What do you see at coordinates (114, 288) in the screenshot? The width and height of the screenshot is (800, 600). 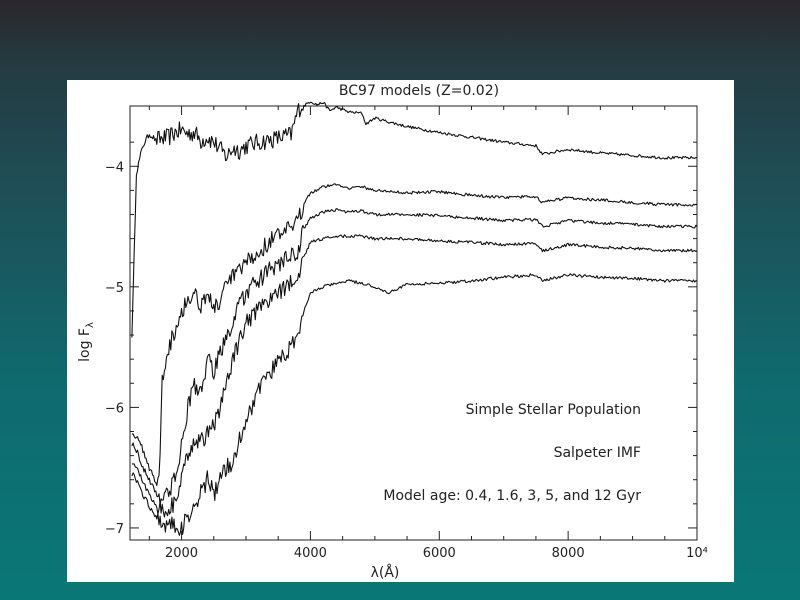 I see `y-tick-label: −5` at bounding box center [114, 288].